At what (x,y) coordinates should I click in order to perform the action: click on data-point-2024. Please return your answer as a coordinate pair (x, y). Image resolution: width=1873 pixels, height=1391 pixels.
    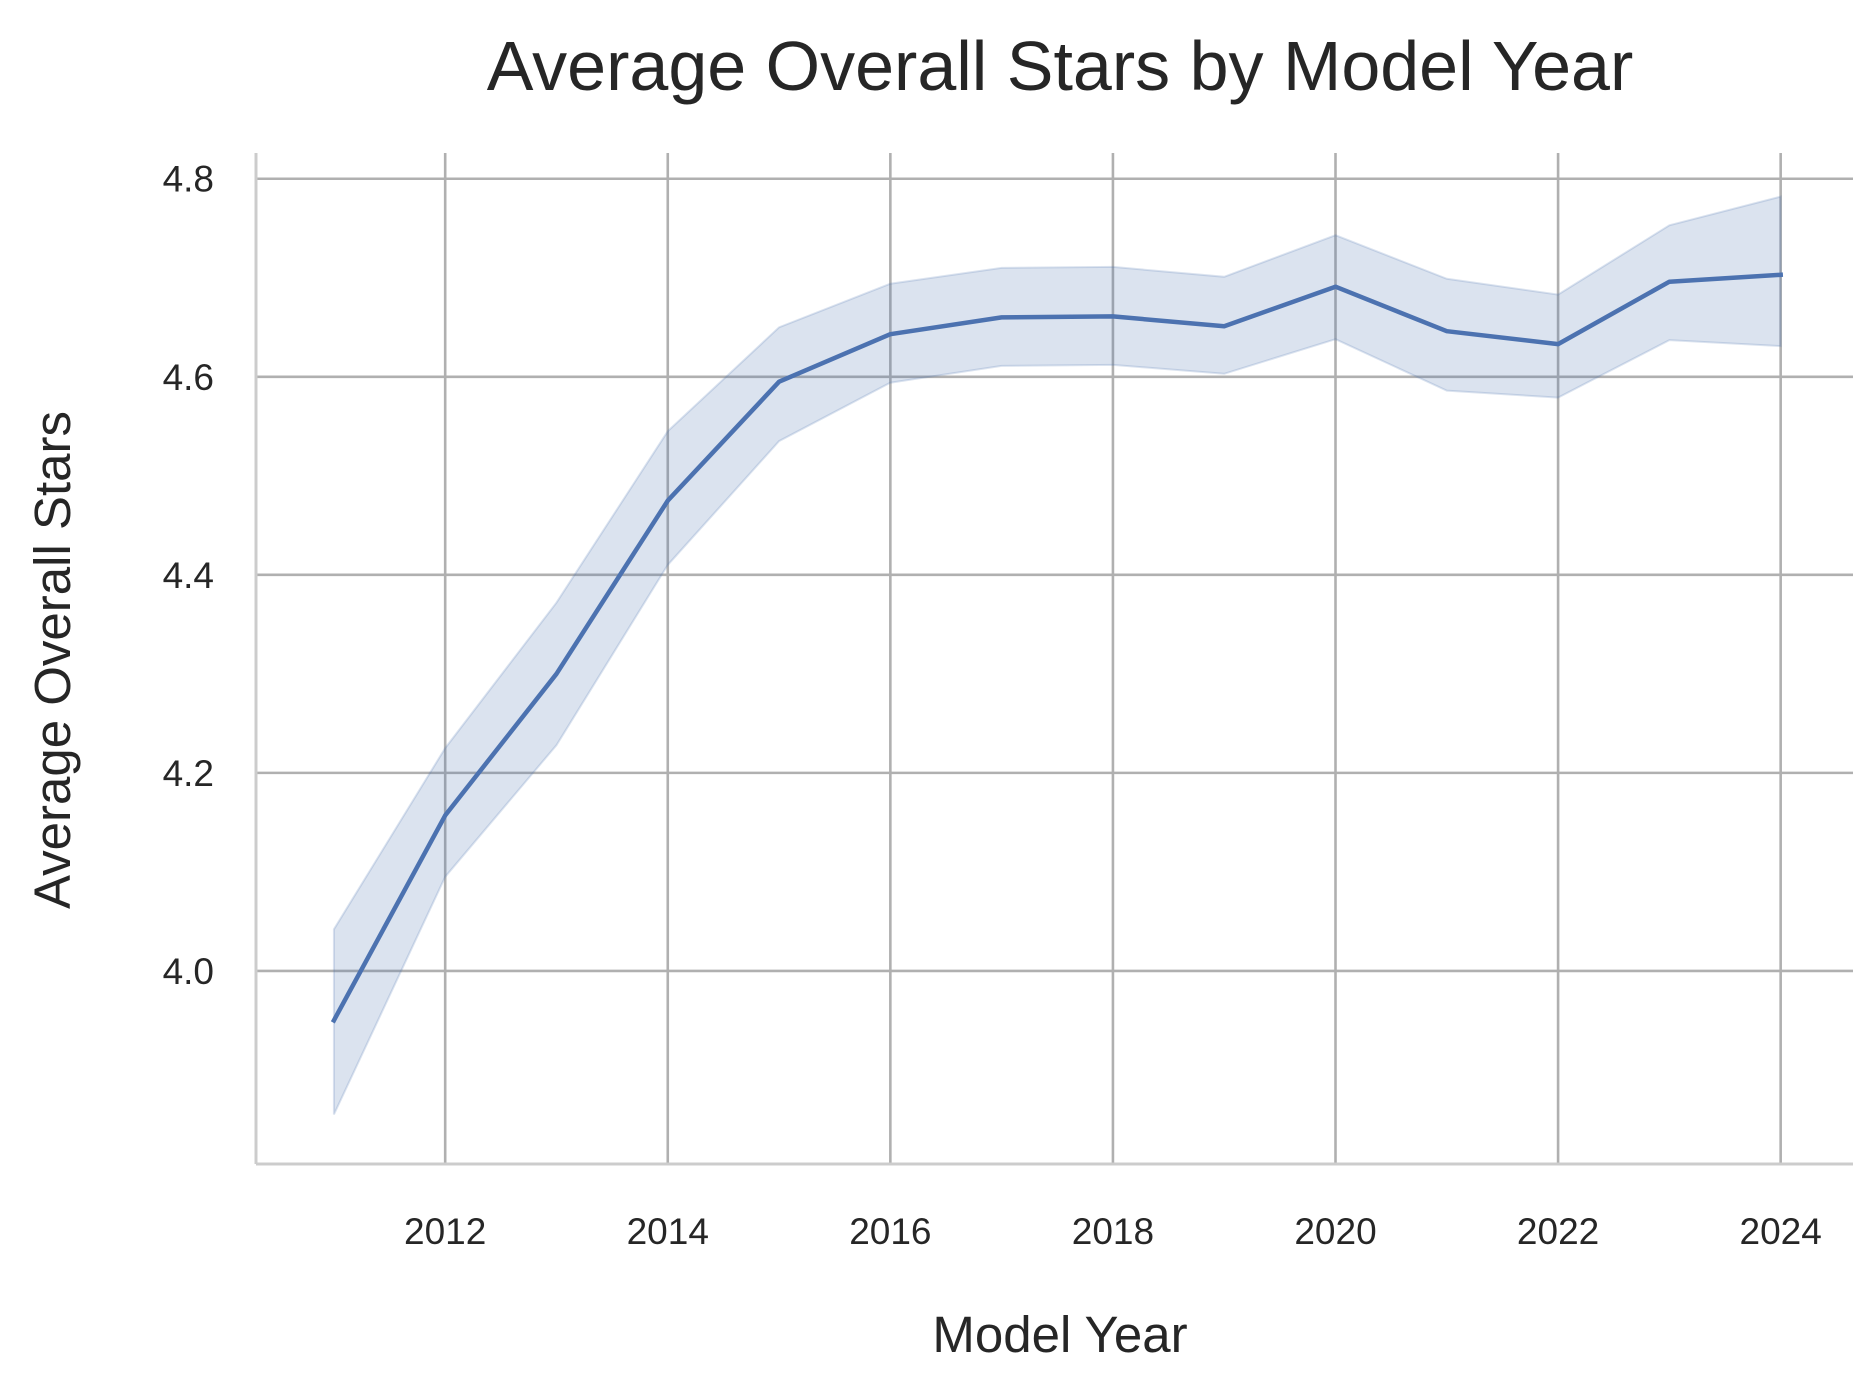
    Looking at the image, I should click on (1781, 275).